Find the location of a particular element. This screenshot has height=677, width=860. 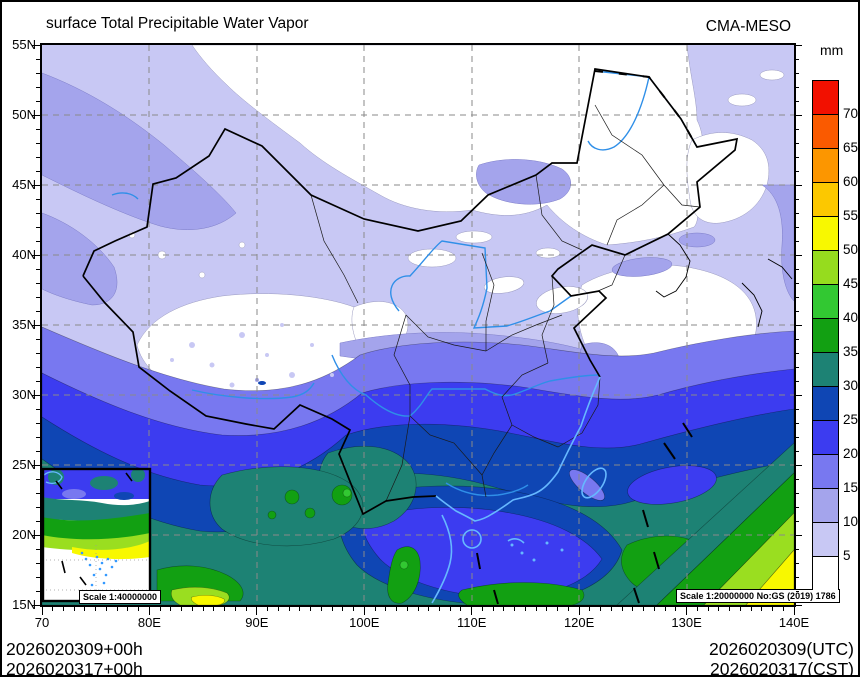

colorbar-unit-label: mm is located at coordinates (832, 50).